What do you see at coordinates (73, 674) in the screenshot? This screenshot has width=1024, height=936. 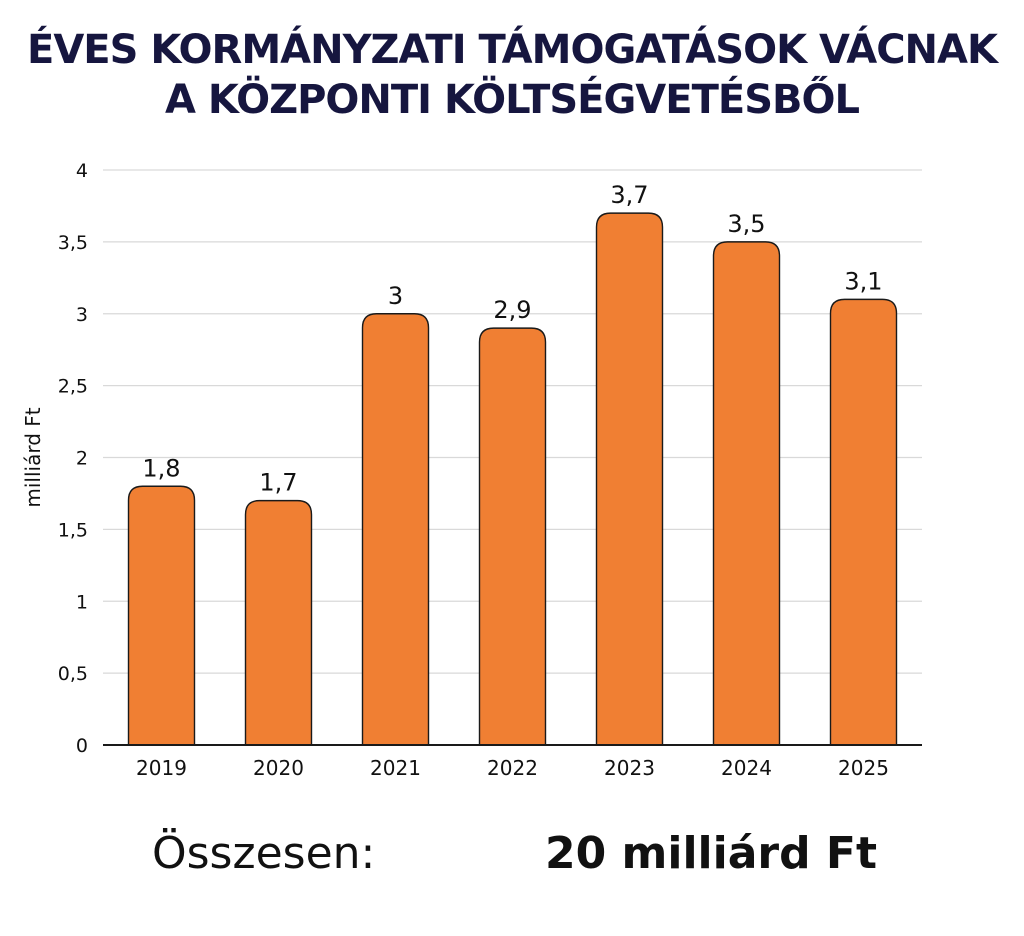 I see `y-tick-label: 0,5` at bounding box center [73, 674].